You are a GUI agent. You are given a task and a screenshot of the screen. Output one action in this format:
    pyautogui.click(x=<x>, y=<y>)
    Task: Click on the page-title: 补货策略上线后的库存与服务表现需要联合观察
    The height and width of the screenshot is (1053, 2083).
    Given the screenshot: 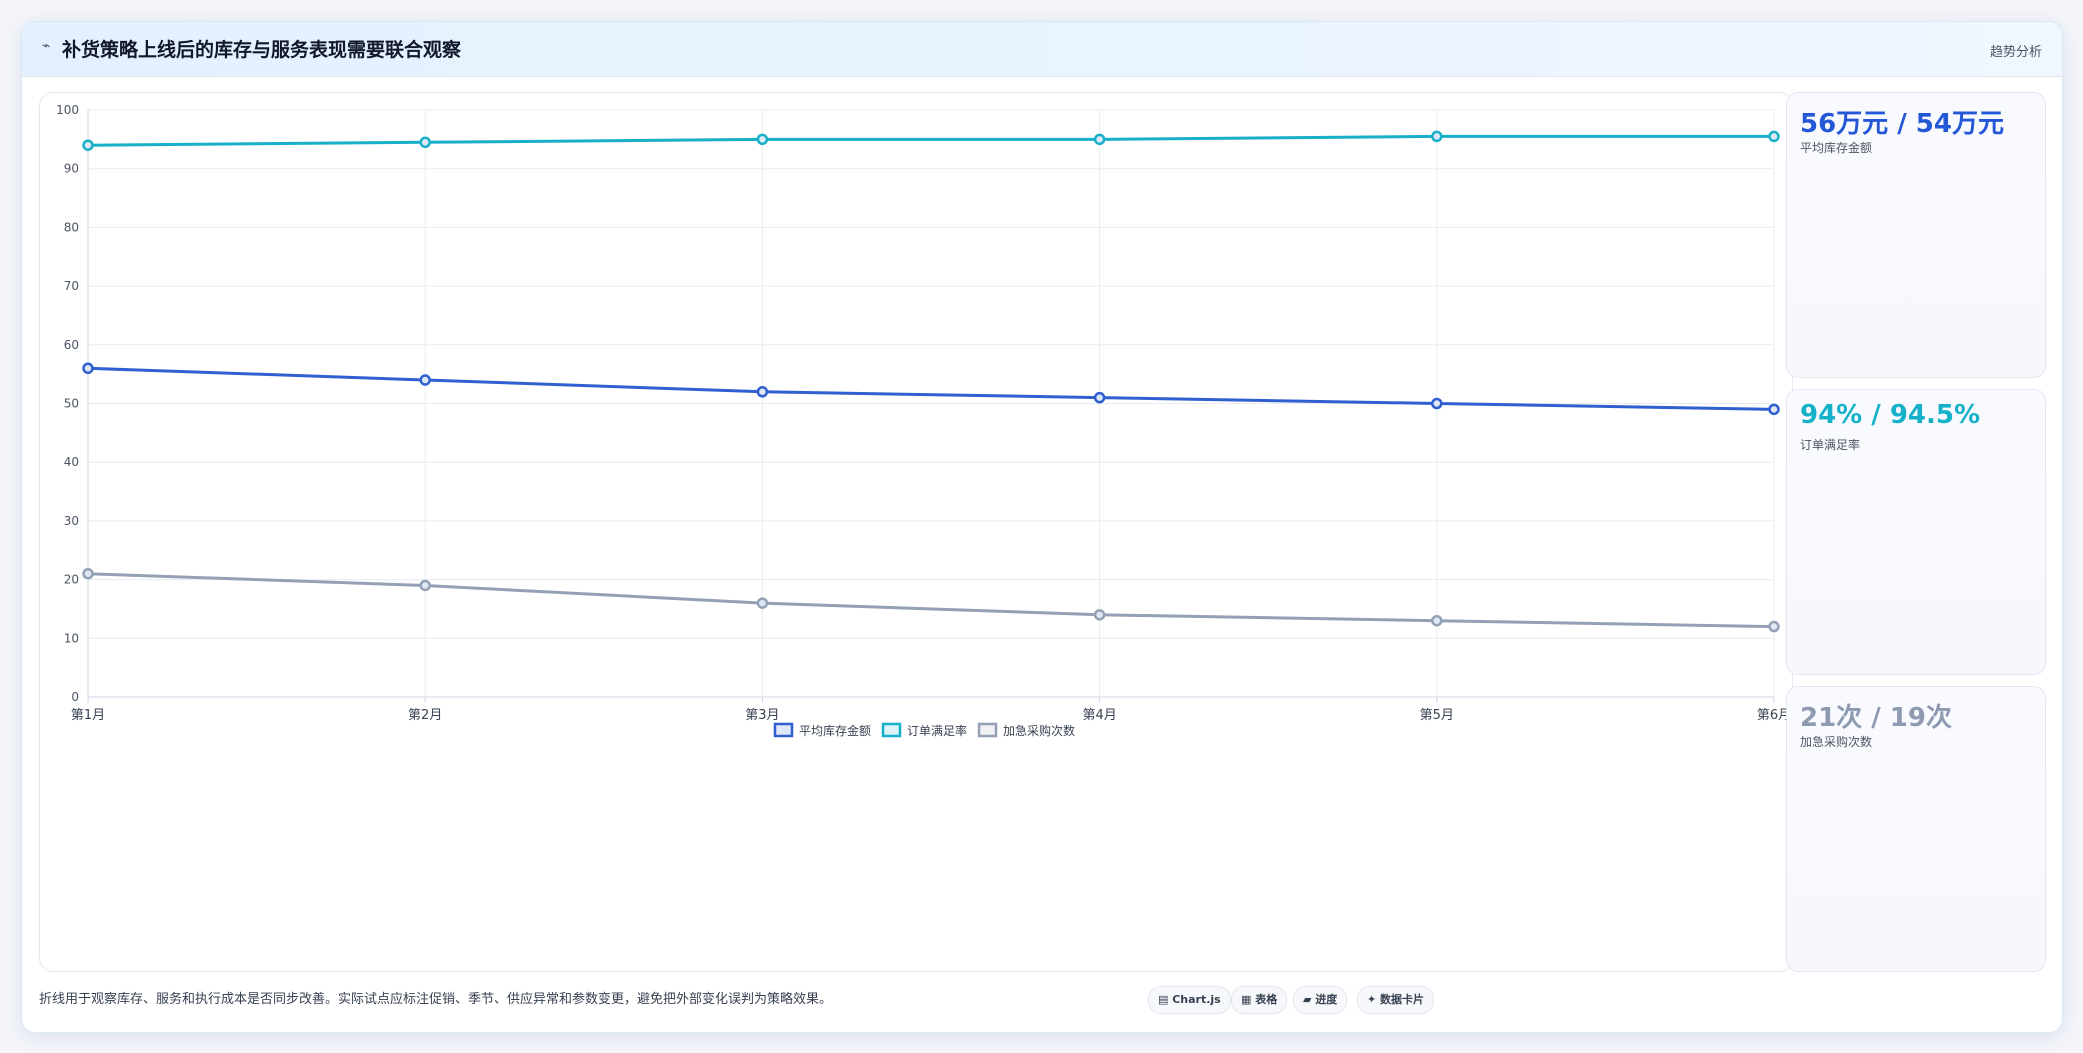 What is the action you would take?
    pyautogui.click(x=262, y=50)
    